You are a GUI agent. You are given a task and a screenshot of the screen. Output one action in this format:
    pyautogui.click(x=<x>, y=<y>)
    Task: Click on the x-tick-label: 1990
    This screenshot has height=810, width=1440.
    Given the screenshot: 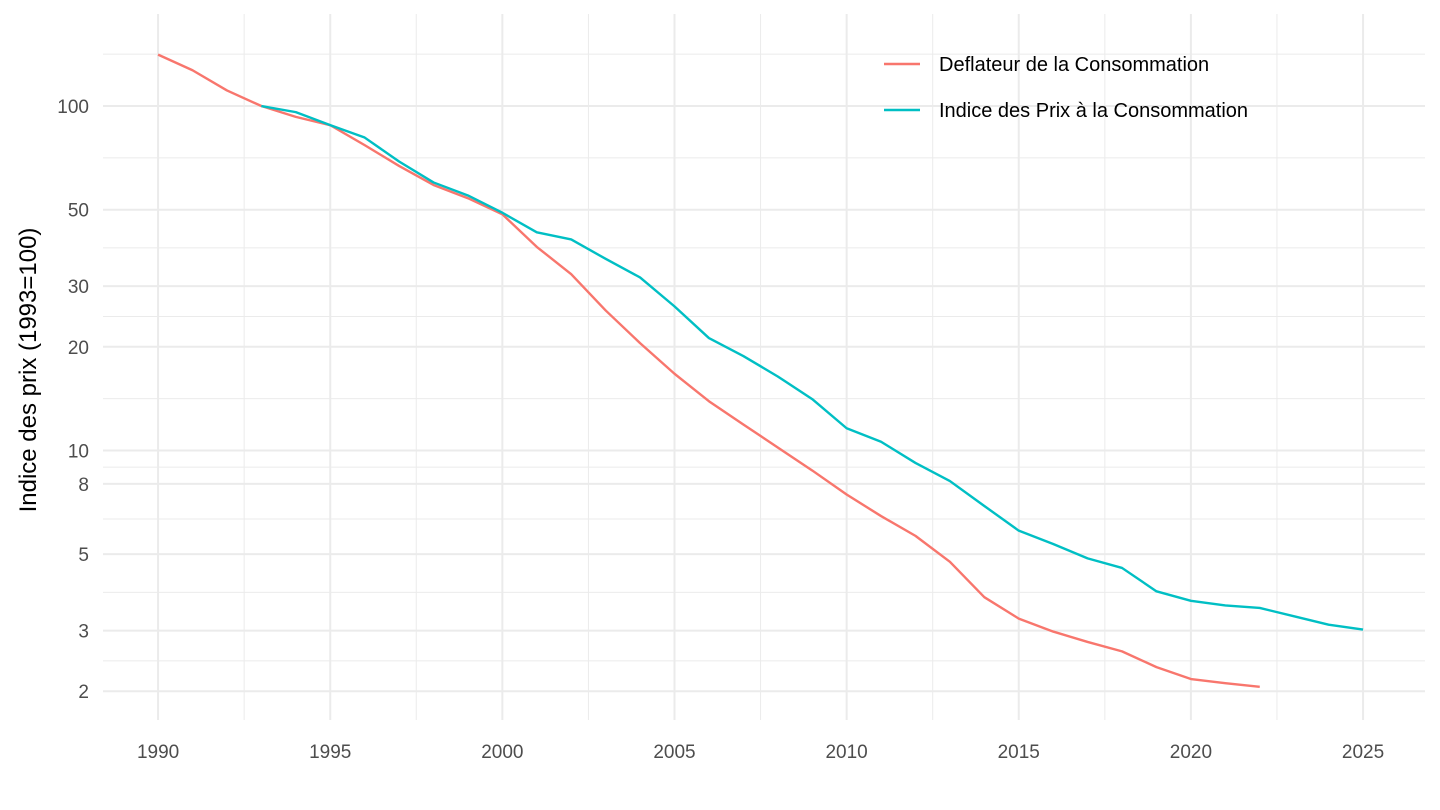 What is the action you would take?
    pyautogui.click(x=158, y=752)
    